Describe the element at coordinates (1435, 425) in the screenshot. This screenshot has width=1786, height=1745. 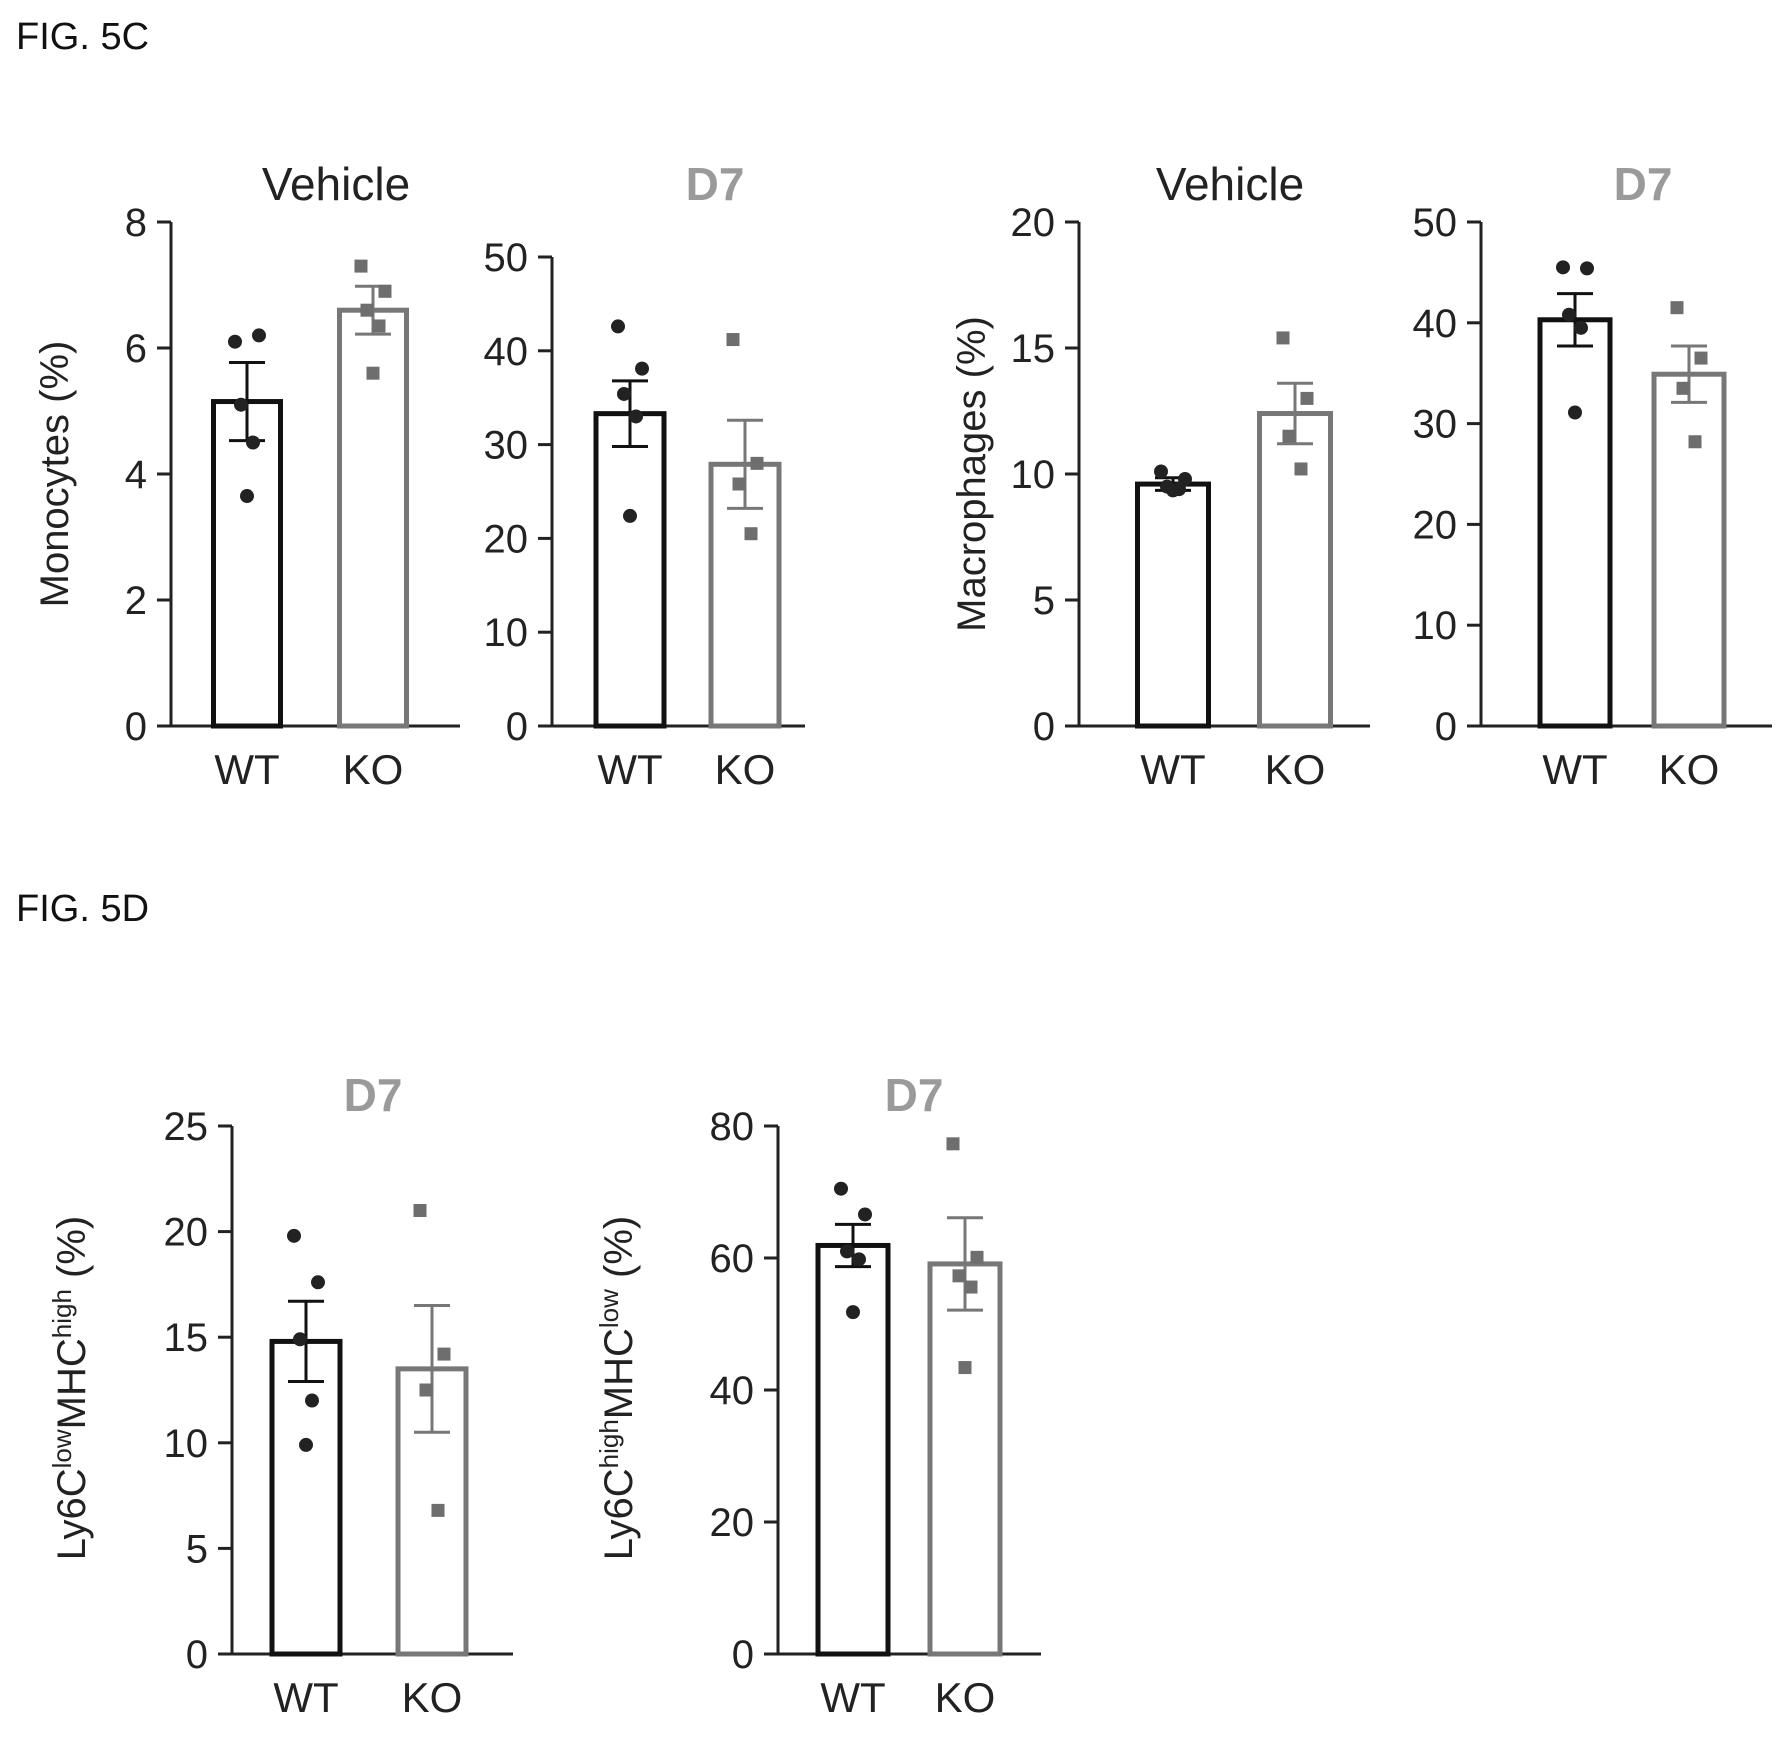
I see `y-tick-label: 30` at that location.